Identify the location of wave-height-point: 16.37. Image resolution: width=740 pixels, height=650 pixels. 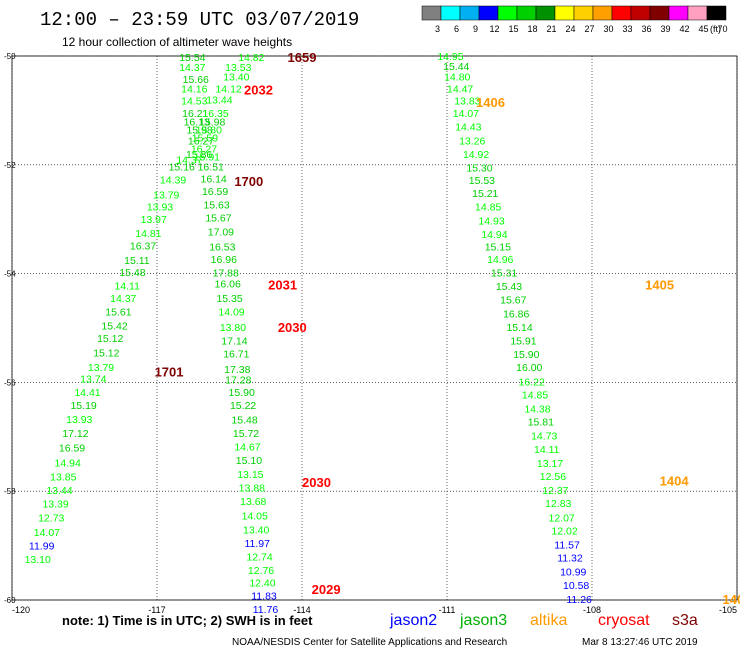
(143, 246).